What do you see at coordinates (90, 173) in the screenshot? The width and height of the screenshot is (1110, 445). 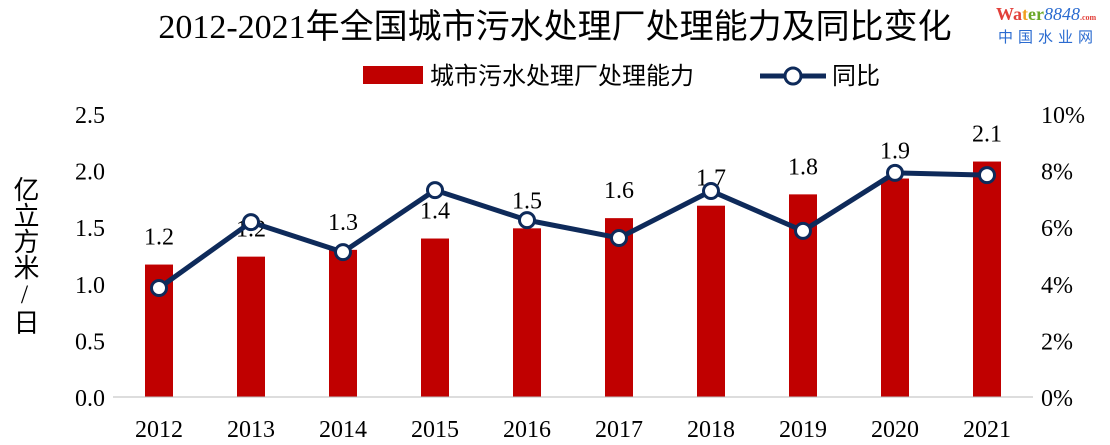 I see `y-tick-label: 2.0` at bounding box center [90, 173].